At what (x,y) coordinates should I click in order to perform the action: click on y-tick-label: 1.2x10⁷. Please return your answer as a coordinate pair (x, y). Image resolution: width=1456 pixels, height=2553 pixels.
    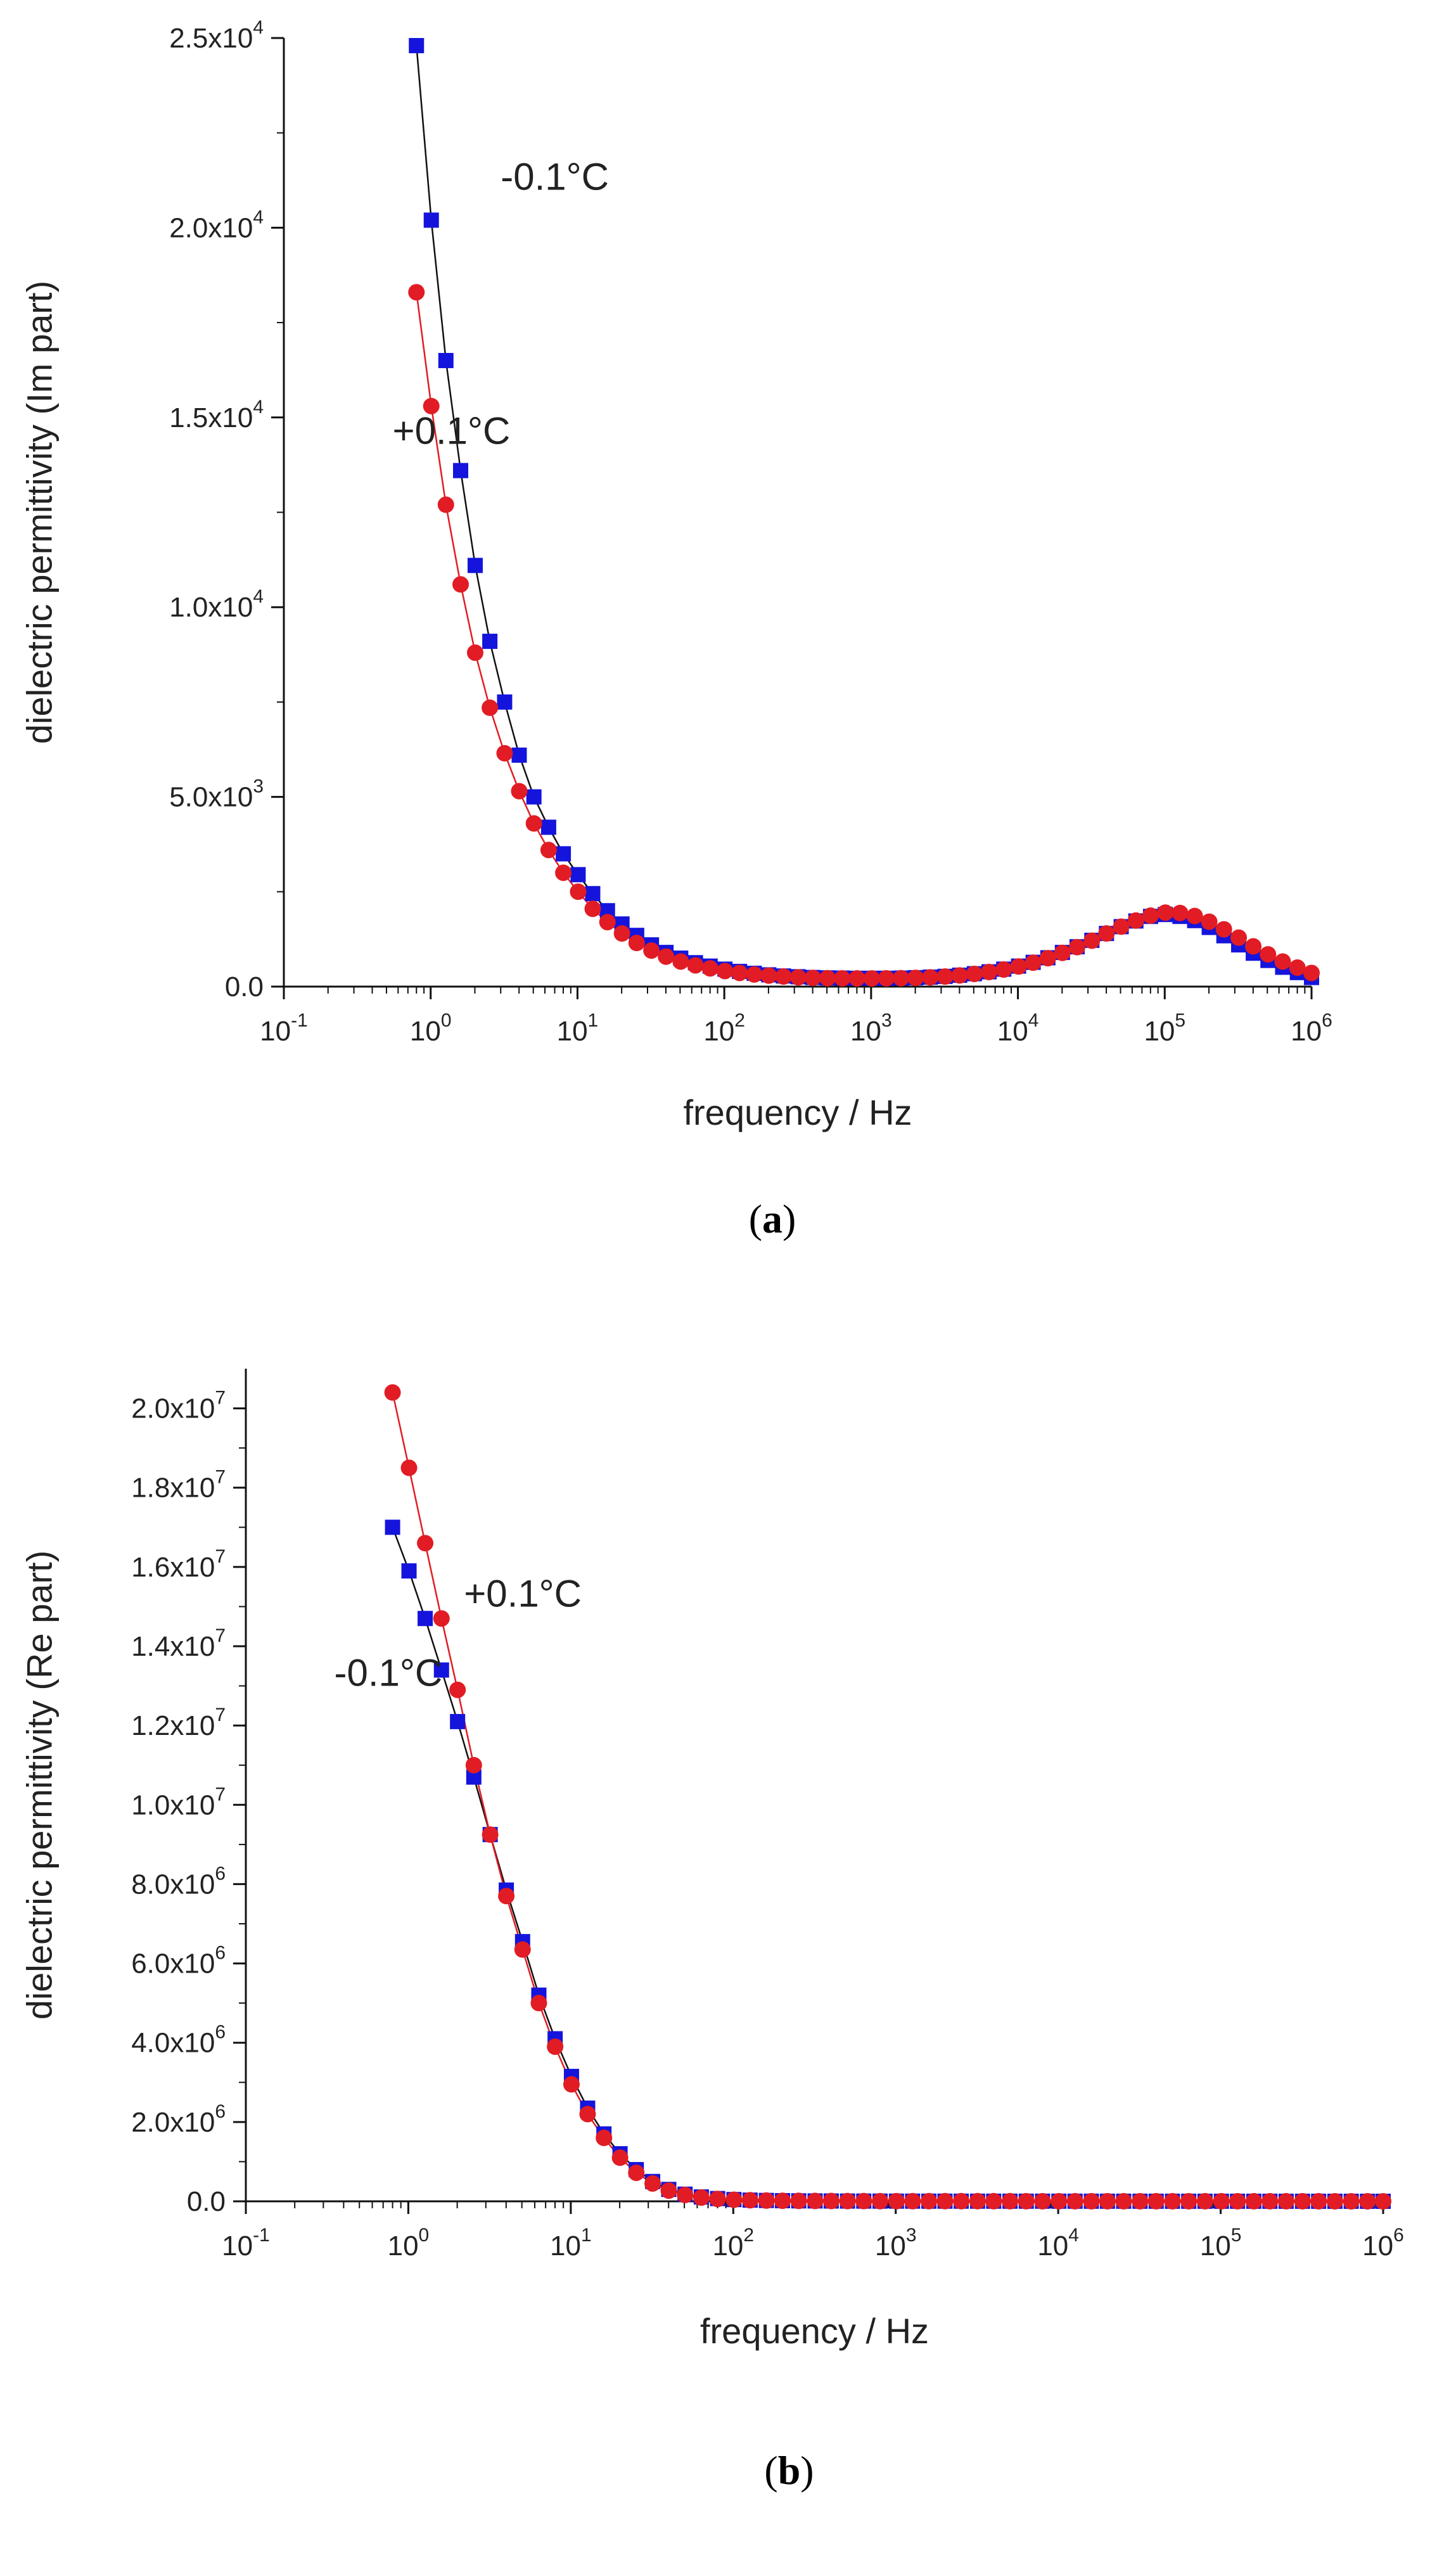
    Looking at the image, I should click on (178, 1723).